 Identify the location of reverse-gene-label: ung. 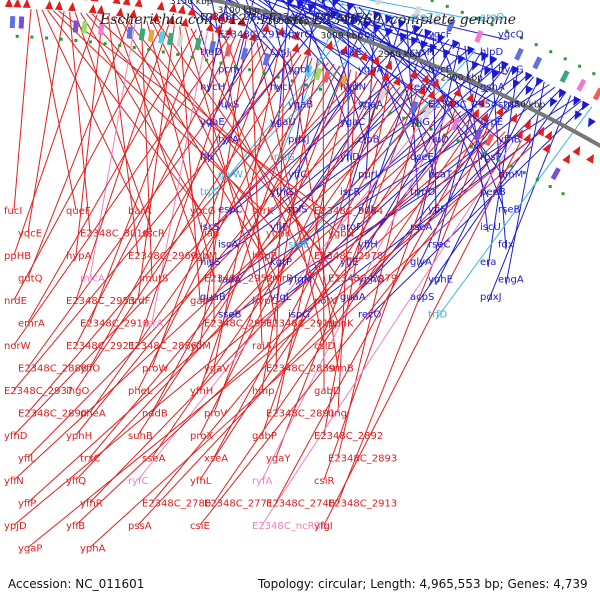
(337, 414).